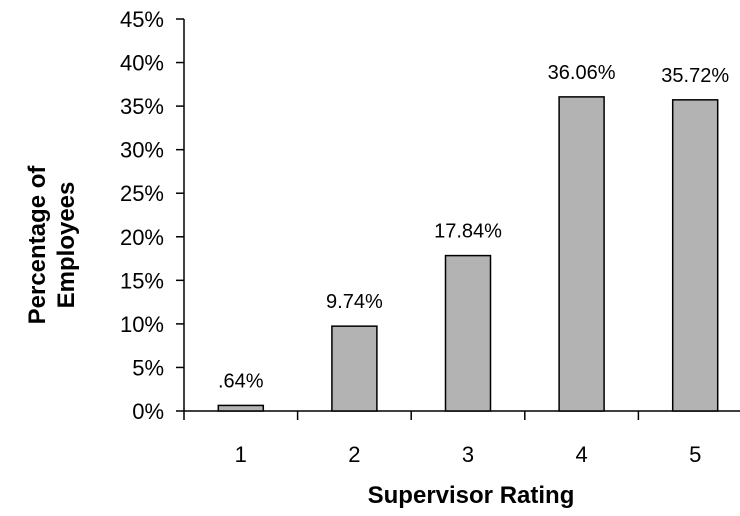 The width and height of the screenshot is (740, 516). Describe the element at coordinates (52, 245) in the screenshot. I see `y-axis-title: Percentage of Employees` at that location.